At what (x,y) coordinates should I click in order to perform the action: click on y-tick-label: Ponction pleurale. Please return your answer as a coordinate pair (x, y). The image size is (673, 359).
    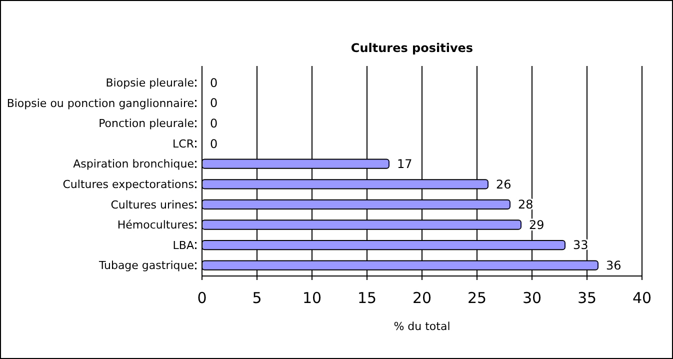
    Looking at the image, I should click on (146, 123).